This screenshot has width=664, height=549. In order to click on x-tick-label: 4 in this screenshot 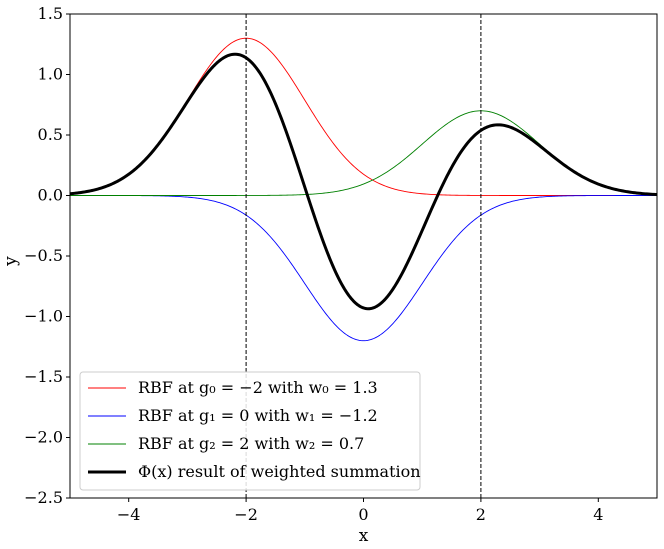, I will do `click(598, 514)`.